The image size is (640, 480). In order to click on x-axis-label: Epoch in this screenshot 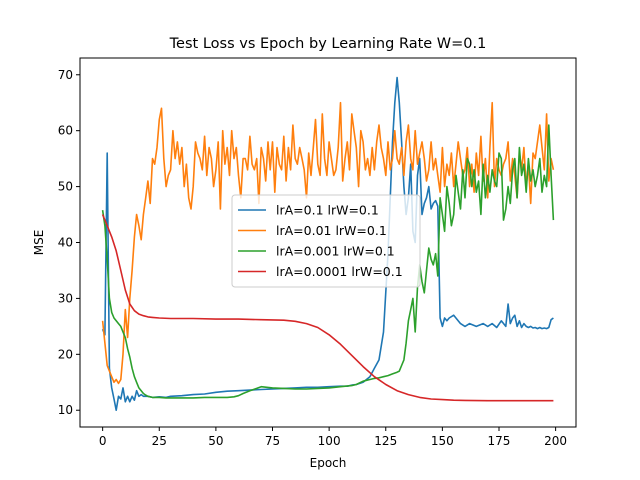, I will do `click(328, 463)`.